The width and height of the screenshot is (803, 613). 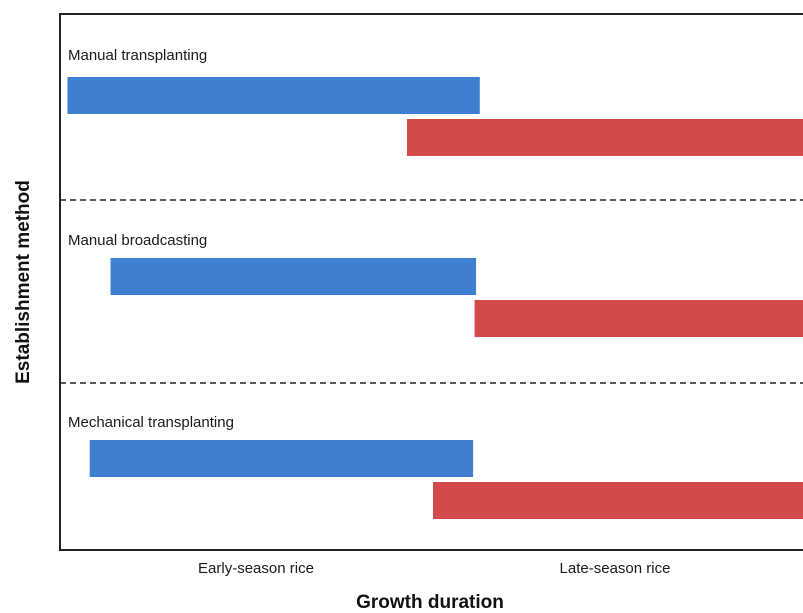 I want to click on x-axis-title: Growth duration, so click(x=430, y=602).